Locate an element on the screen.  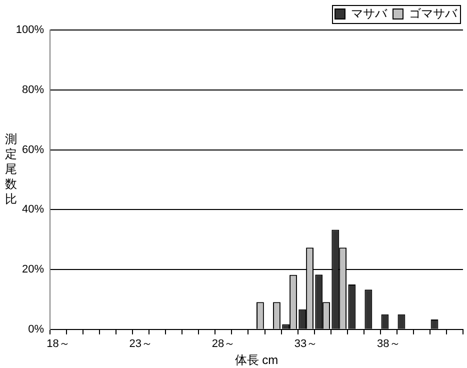
x-tick-label: 28～ is located at coordinates (224, 344).